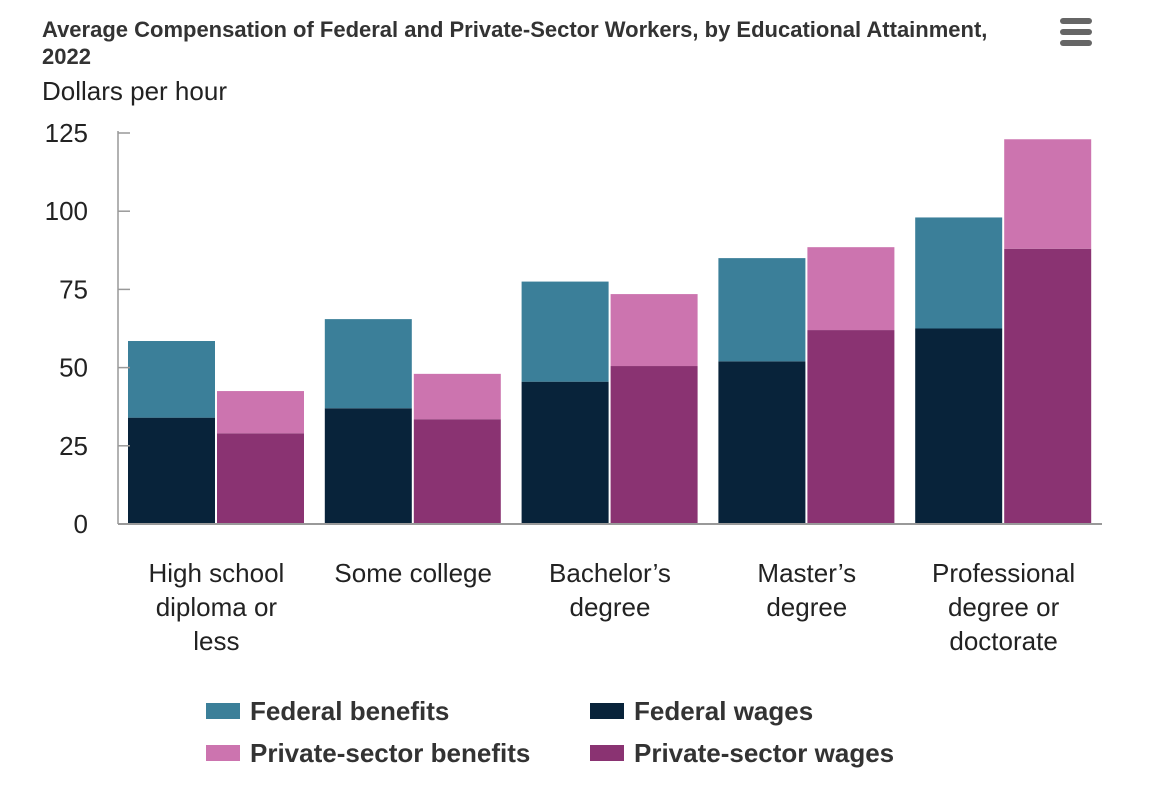  I want to click on legend-label: Federal wages, so click(724, 710).